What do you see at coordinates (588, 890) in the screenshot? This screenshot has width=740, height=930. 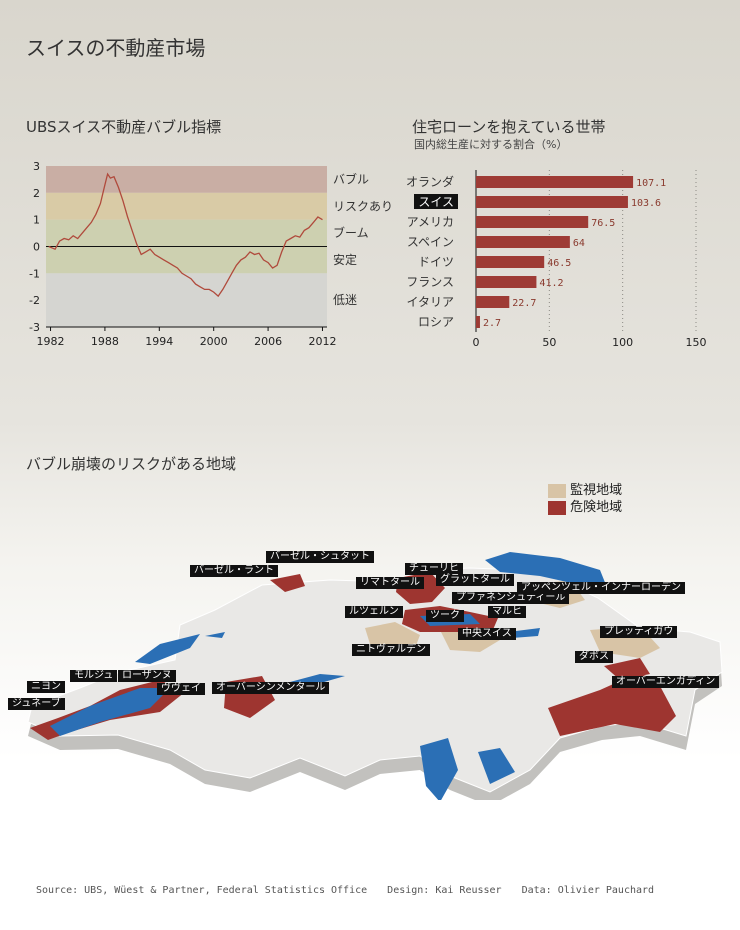 I see `footer-data: Data: Olivier Pauchard` at bounding box center [588, 890].